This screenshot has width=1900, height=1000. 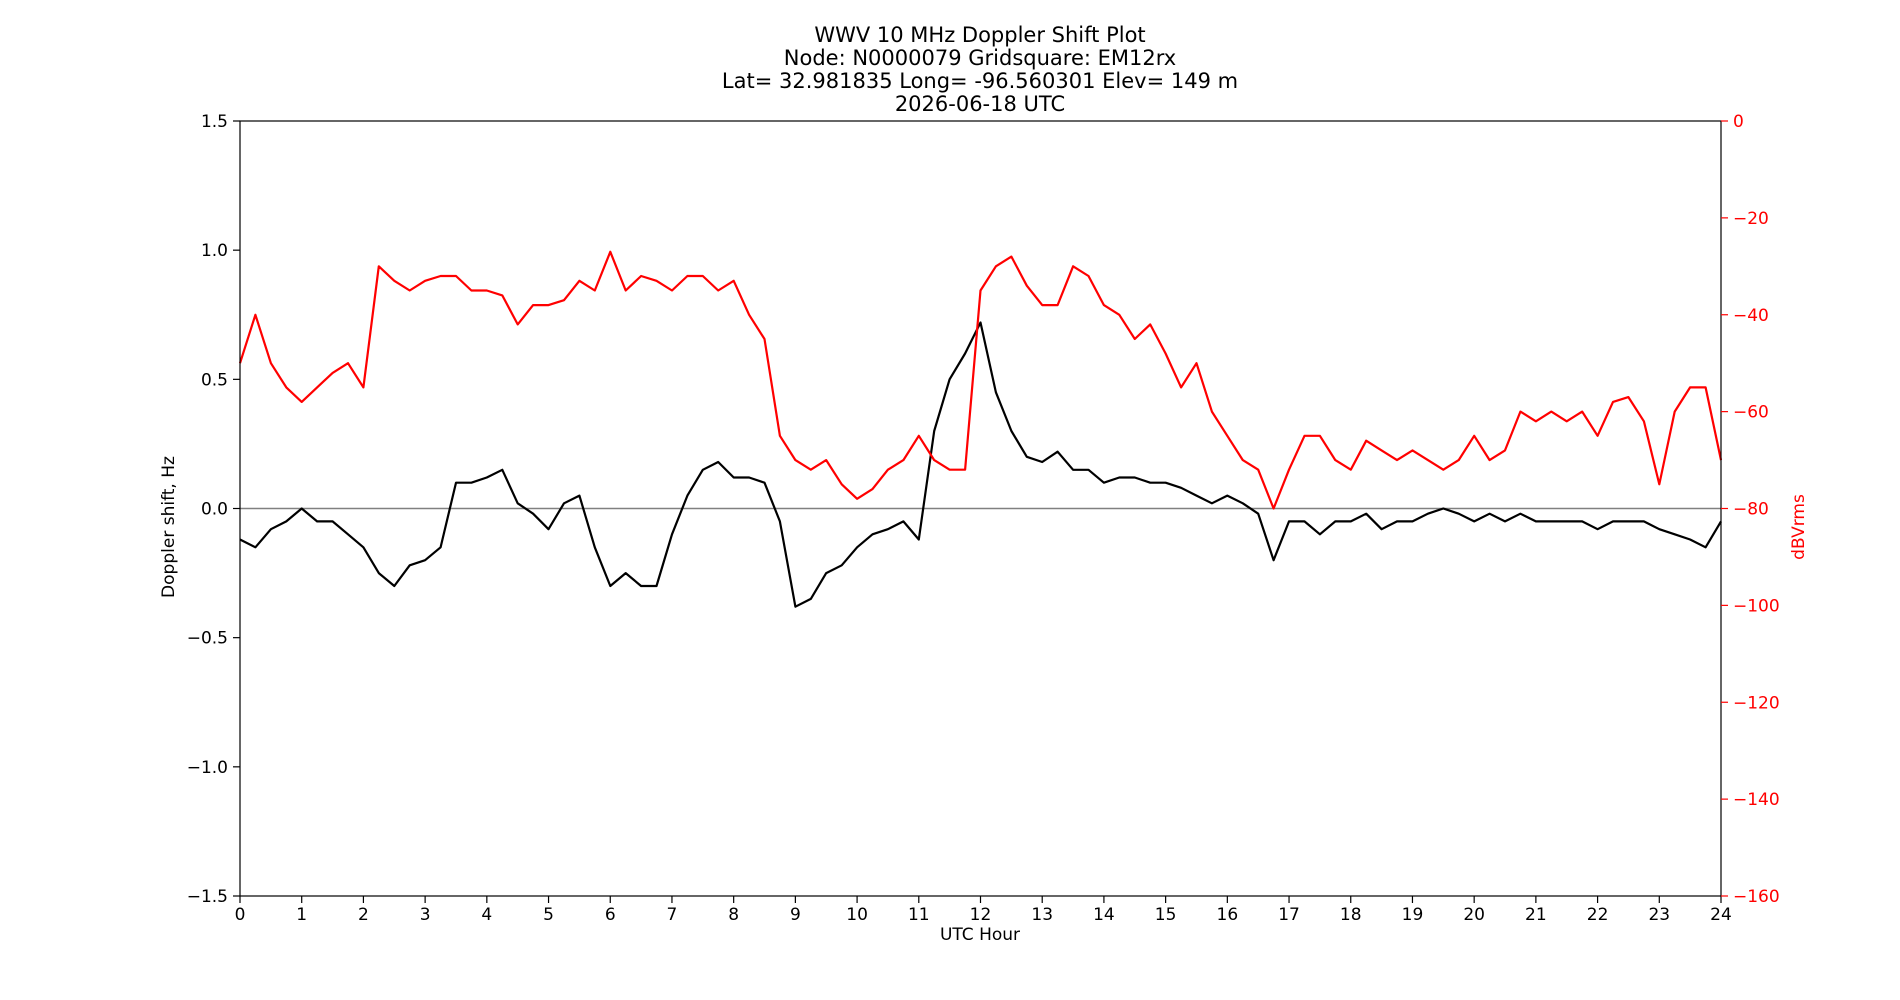 I want to click on x-tick-label: 13, so click(x=1042, y=915).